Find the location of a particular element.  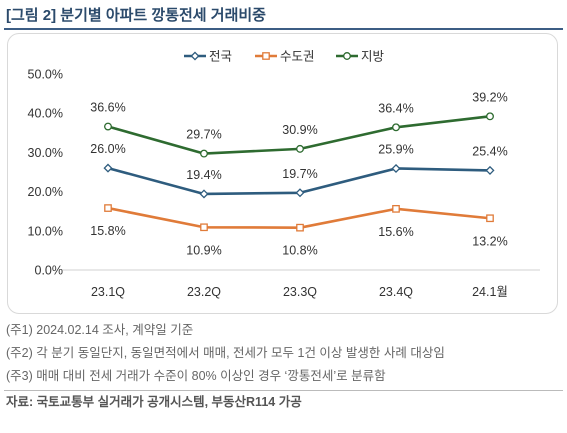

x-tick-label: 24.1월 is located at coordinates (490, 292).